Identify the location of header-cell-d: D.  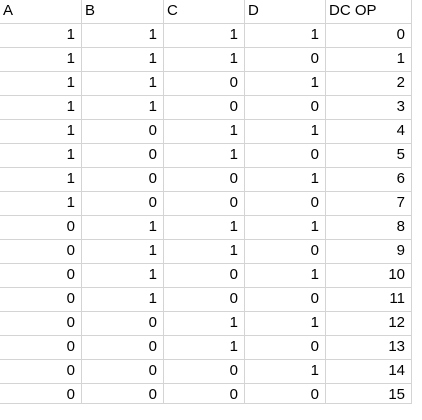
(285, 12).